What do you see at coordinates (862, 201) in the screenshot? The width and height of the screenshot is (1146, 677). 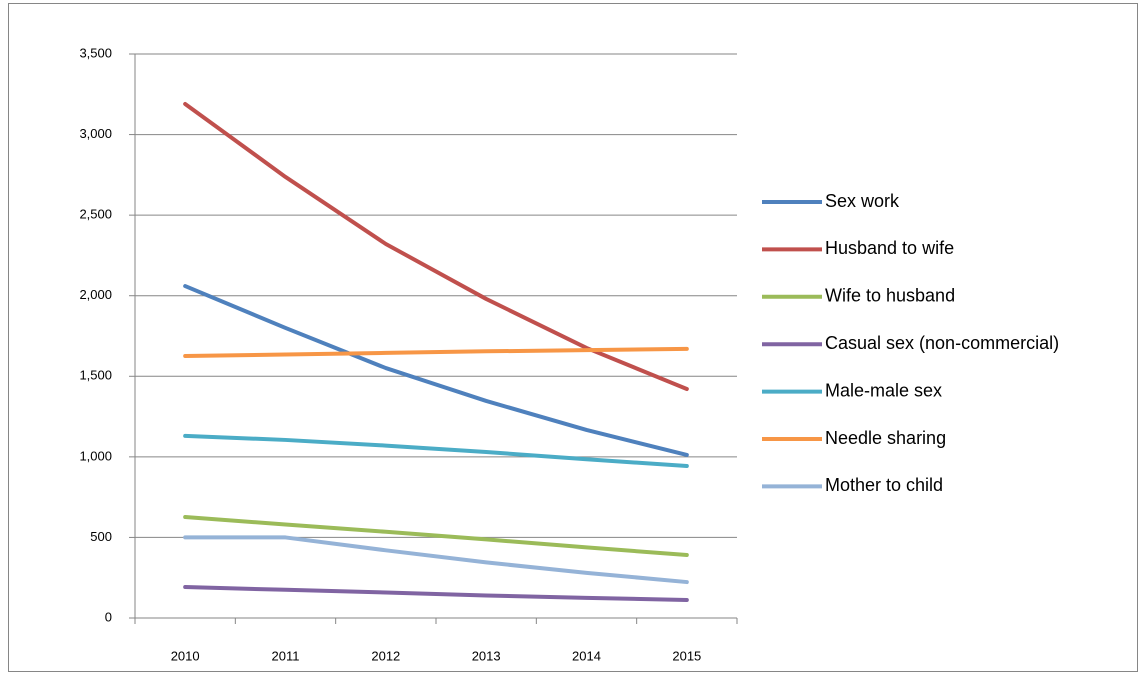 I see `legend-label: Sex work` at bounding box center [862, 201].